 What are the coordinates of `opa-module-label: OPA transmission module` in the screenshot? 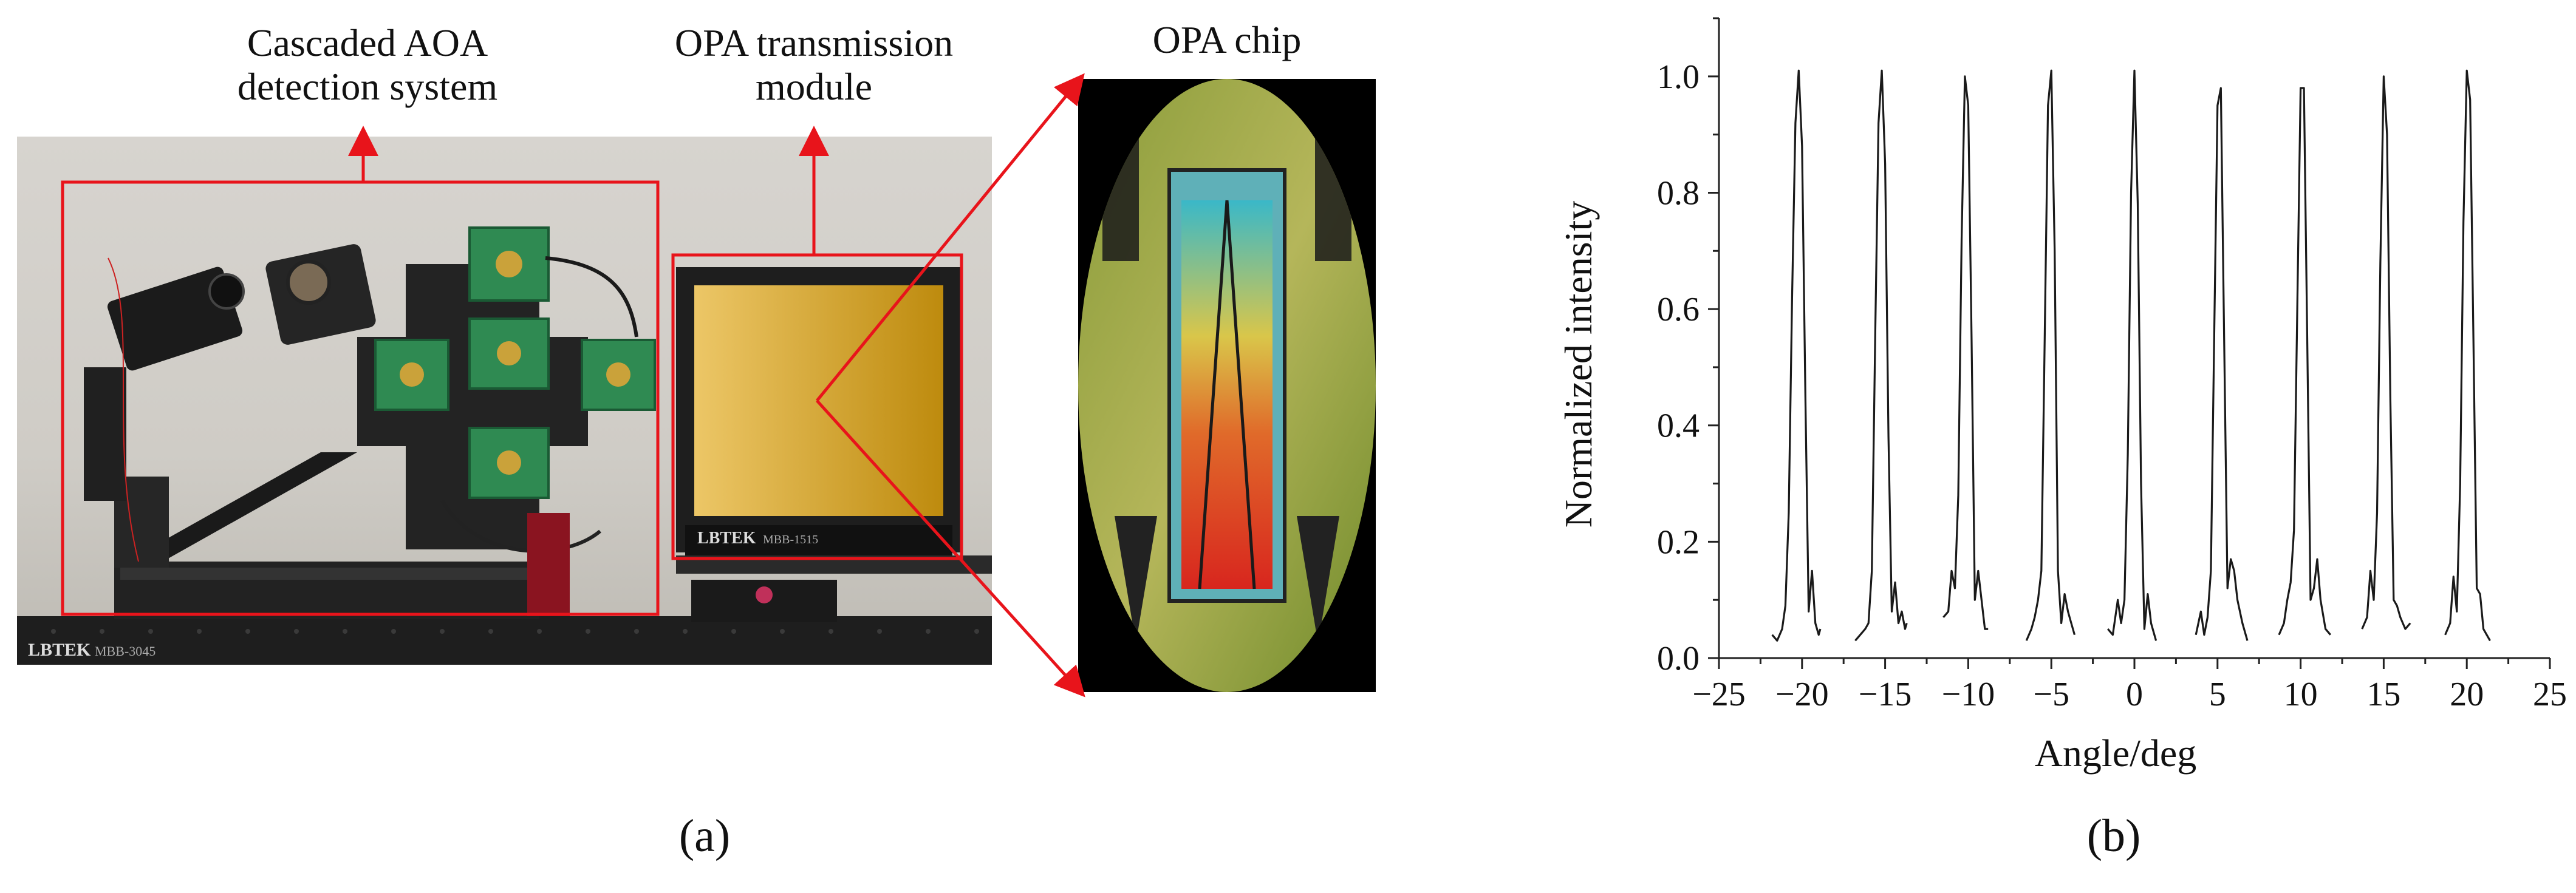 It's located at (814, 64).